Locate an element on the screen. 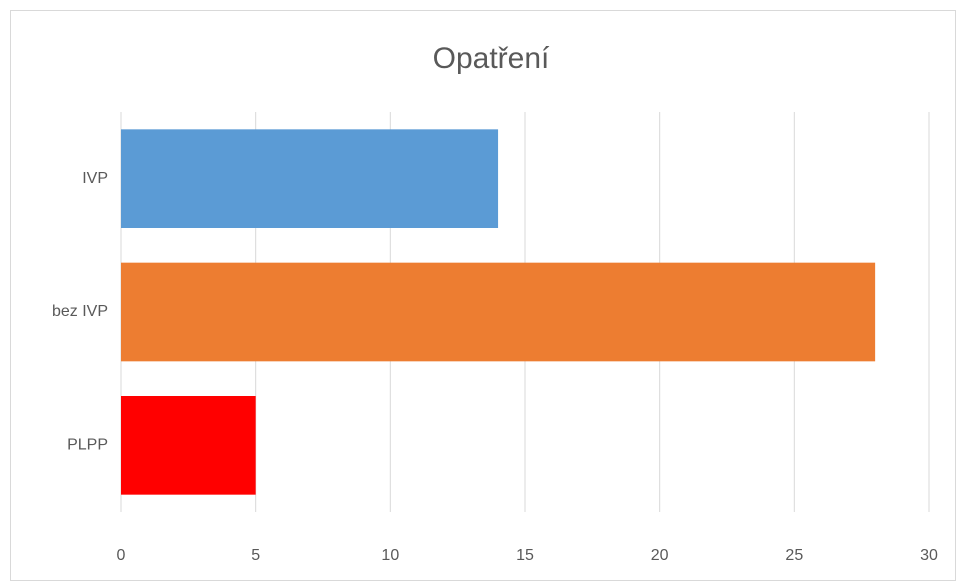  y-tick-label: PLPP is located at coordinates (87, 445).